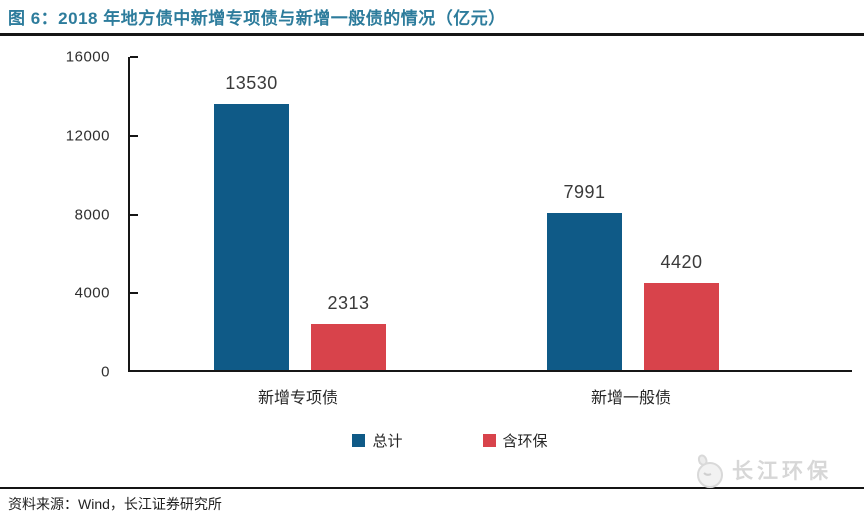 Image resolution: width=864 pixels, height=515 pixels. Describe the element at coordinates (92, 293) in the screenshot. I see `y-tick-label: 4000` at that location.